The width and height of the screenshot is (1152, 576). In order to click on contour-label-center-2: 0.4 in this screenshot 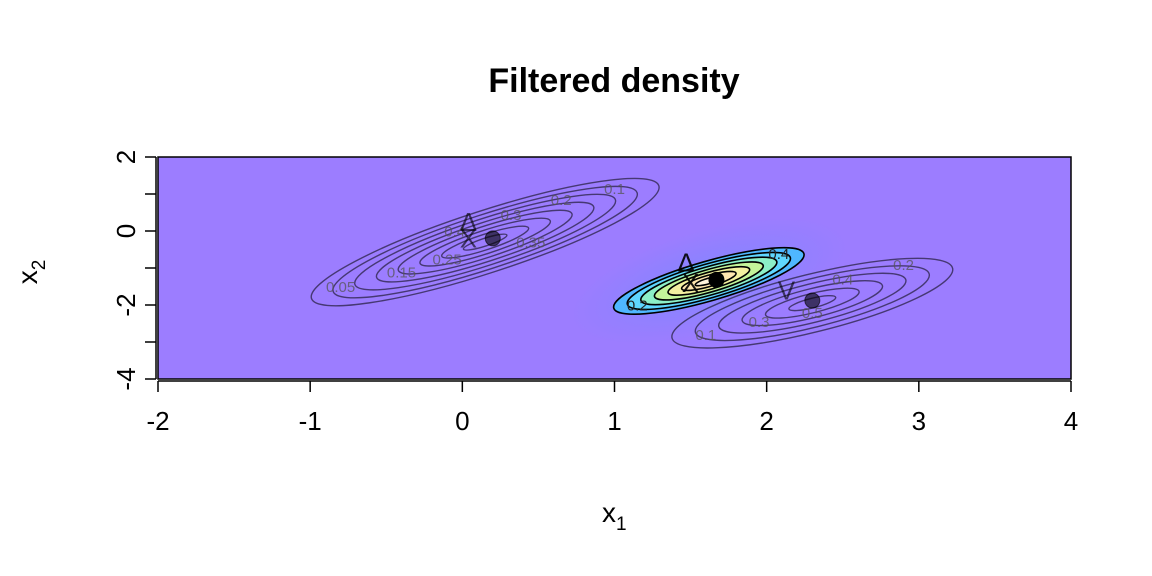, I will do `click(778, 254)`.